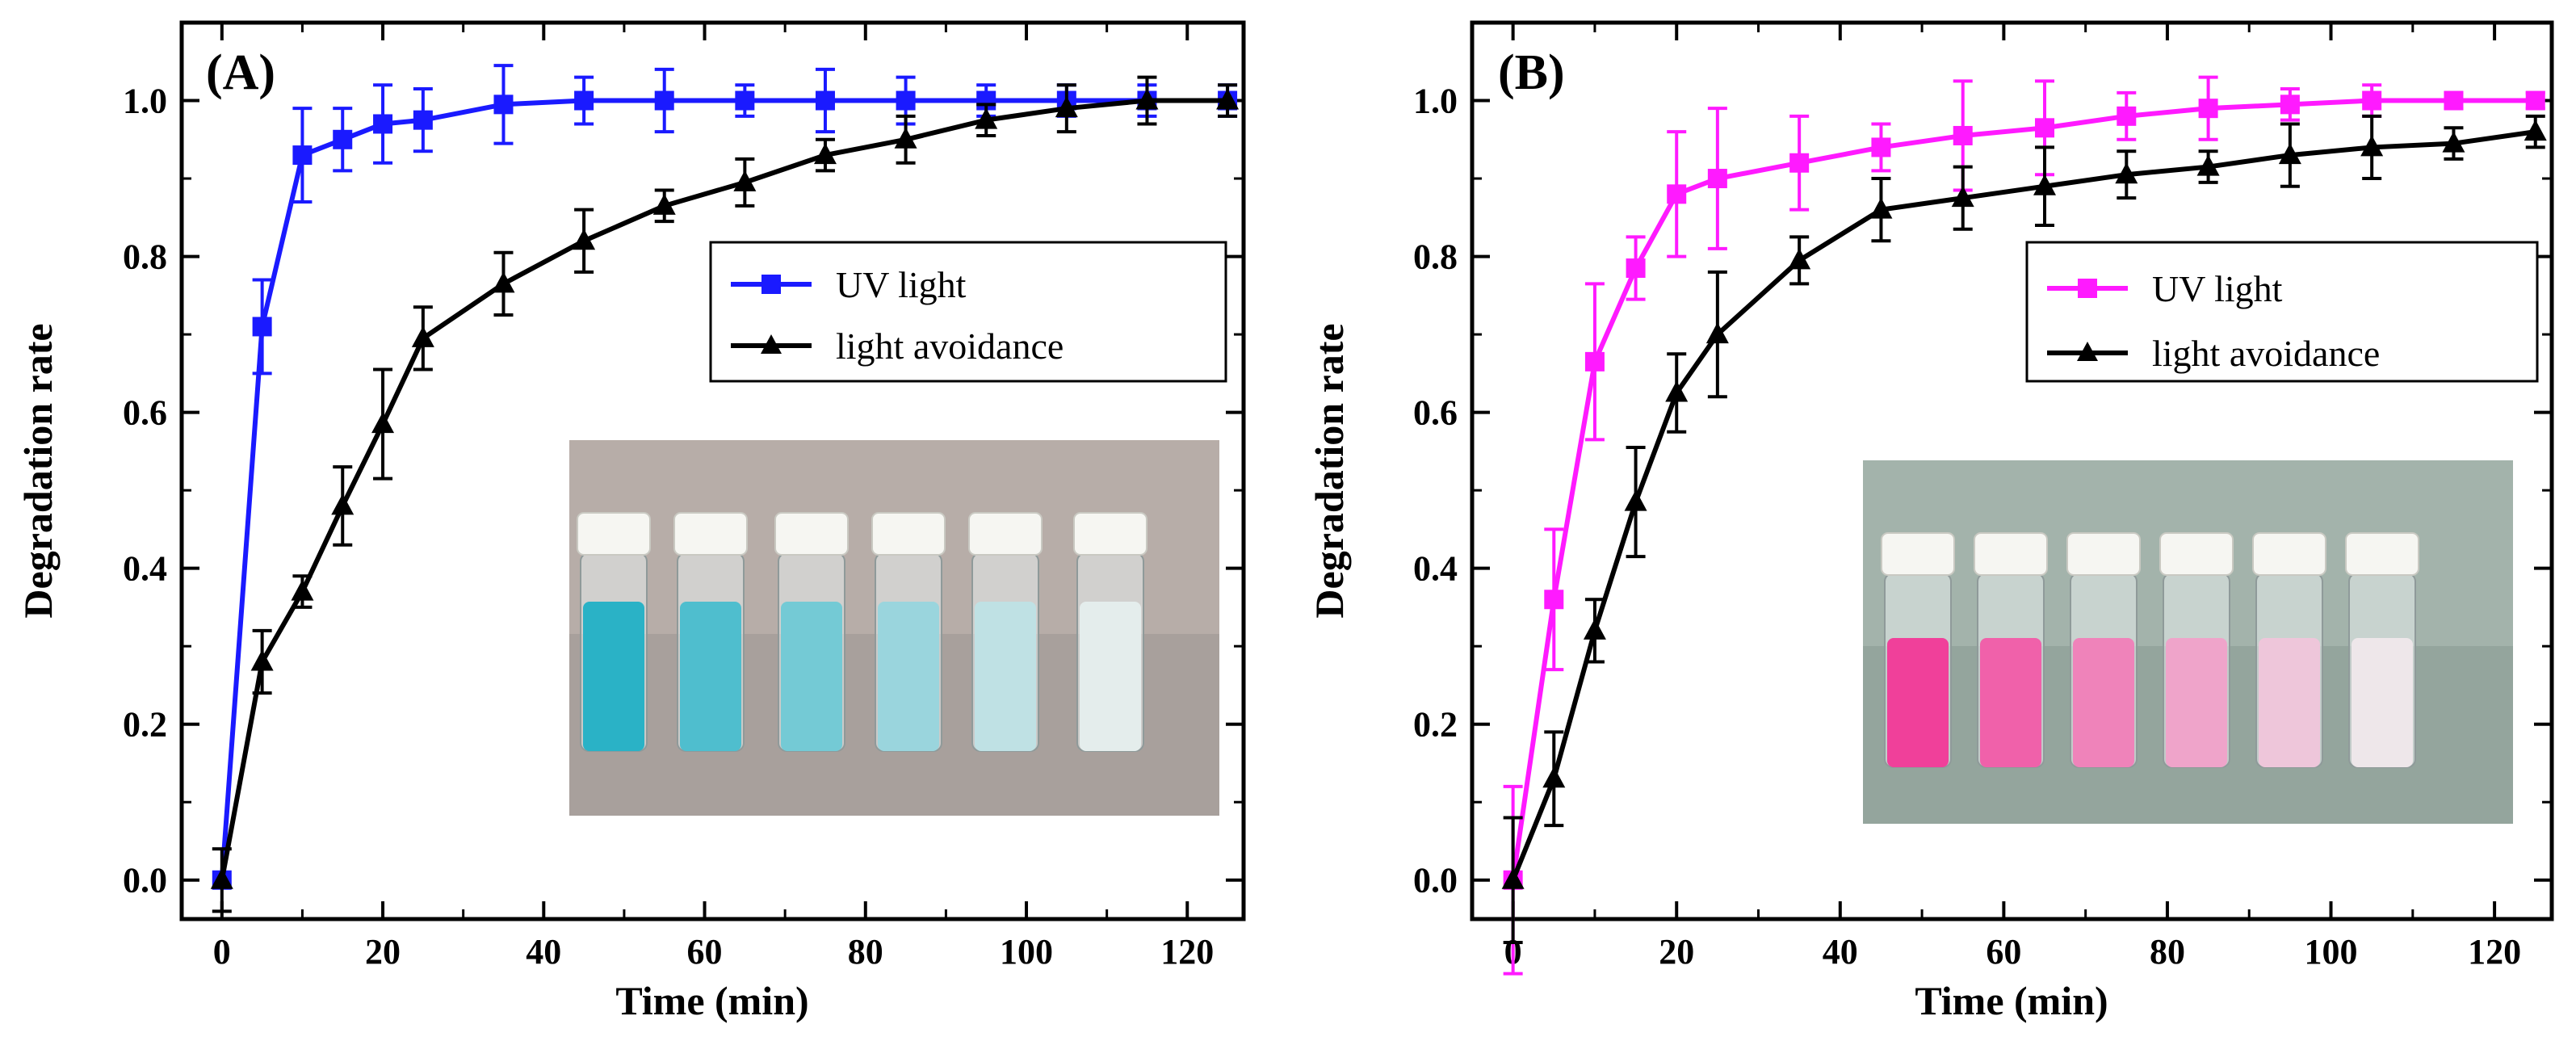  What do you see at coordinates (2011, 1000) in the screenshot?
I see `panel-b-x-axis-label: Time (min)` at bounding box center [2011, 1000].